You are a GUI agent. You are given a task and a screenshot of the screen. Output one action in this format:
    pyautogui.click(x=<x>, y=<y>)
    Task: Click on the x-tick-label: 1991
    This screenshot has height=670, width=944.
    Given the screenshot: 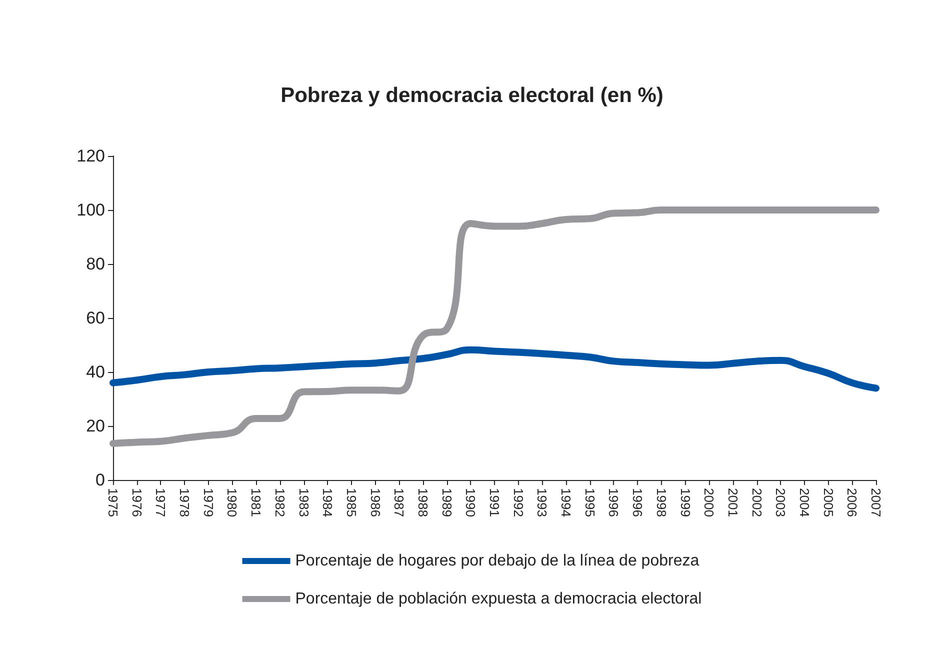 What is the action you would take?
    pyautogui.click(x=494, y=502)
    